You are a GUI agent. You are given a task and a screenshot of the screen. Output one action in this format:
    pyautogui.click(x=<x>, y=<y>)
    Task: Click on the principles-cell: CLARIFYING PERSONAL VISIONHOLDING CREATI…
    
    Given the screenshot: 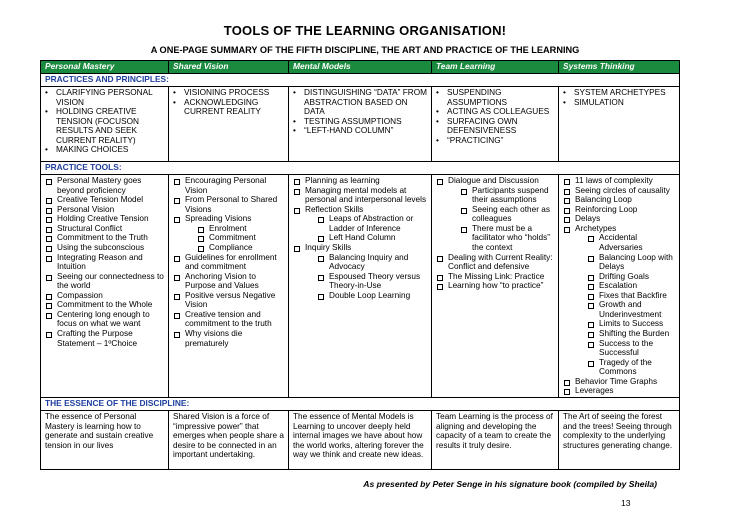 What is the action you would take?
    pyautogui.click(x=104, y=124)
    